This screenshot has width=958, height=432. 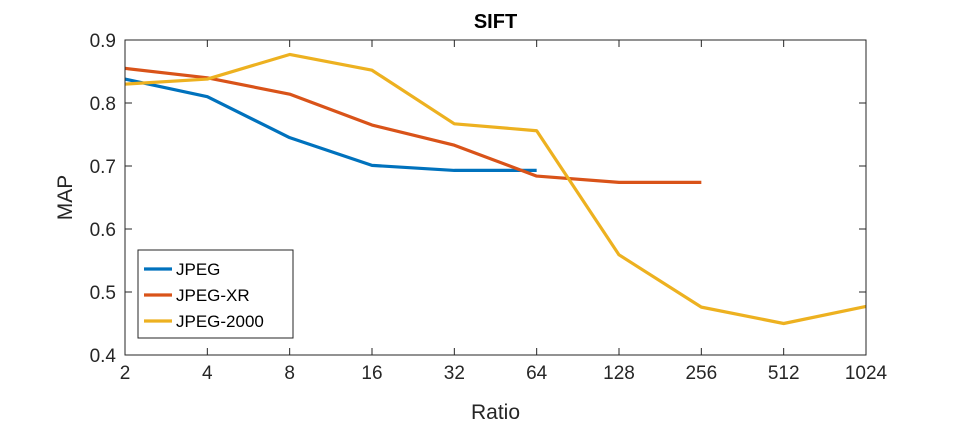 What do you see at coordinates (207, 373) in the screenshot?
I see `x-tick-label: 4` at bounding box center [207, 373].